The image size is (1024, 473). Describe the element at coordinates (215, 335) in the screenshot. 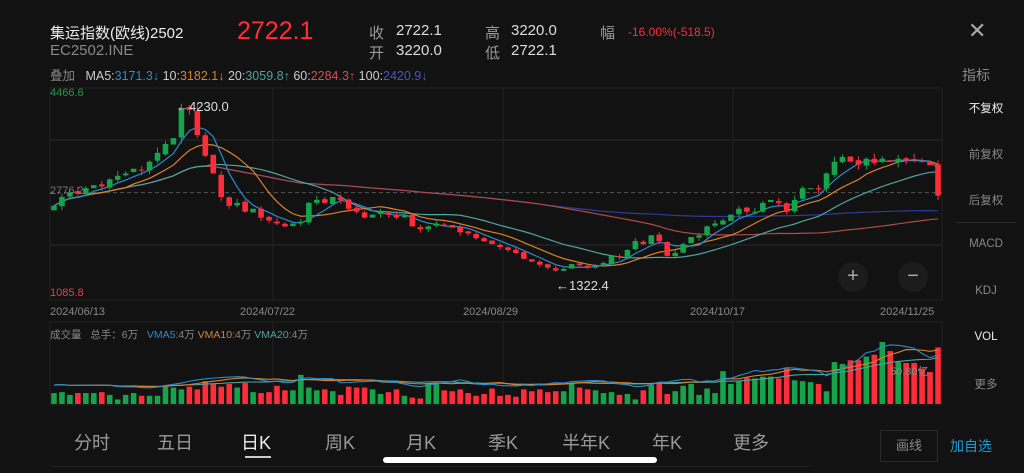

I see `vma10-label: VMA10` at that location.